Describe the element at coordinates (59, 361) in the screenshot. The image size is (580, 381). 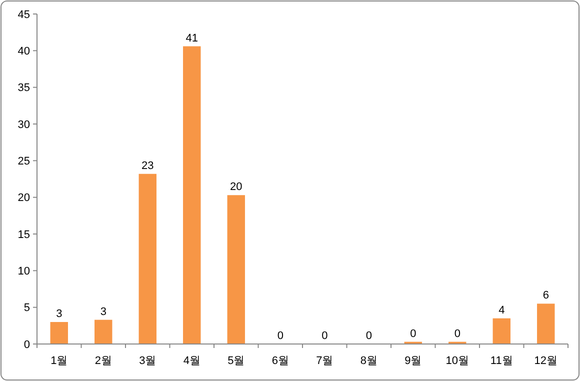
I see `x-tick-label: 1월` at that location.